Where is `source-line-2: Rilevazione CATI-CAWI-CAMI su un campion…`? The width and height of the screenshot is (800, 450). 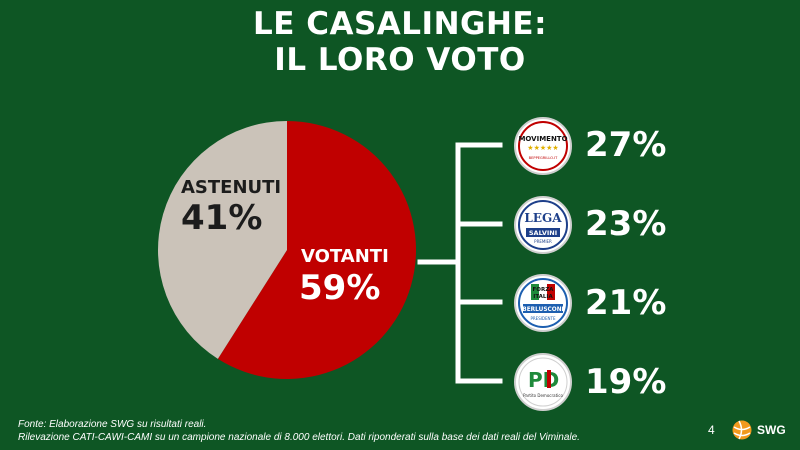
source-line-2: Rilevazione CATI-CAWI-CAMI su un campion… is located at coordinates (299, 437).